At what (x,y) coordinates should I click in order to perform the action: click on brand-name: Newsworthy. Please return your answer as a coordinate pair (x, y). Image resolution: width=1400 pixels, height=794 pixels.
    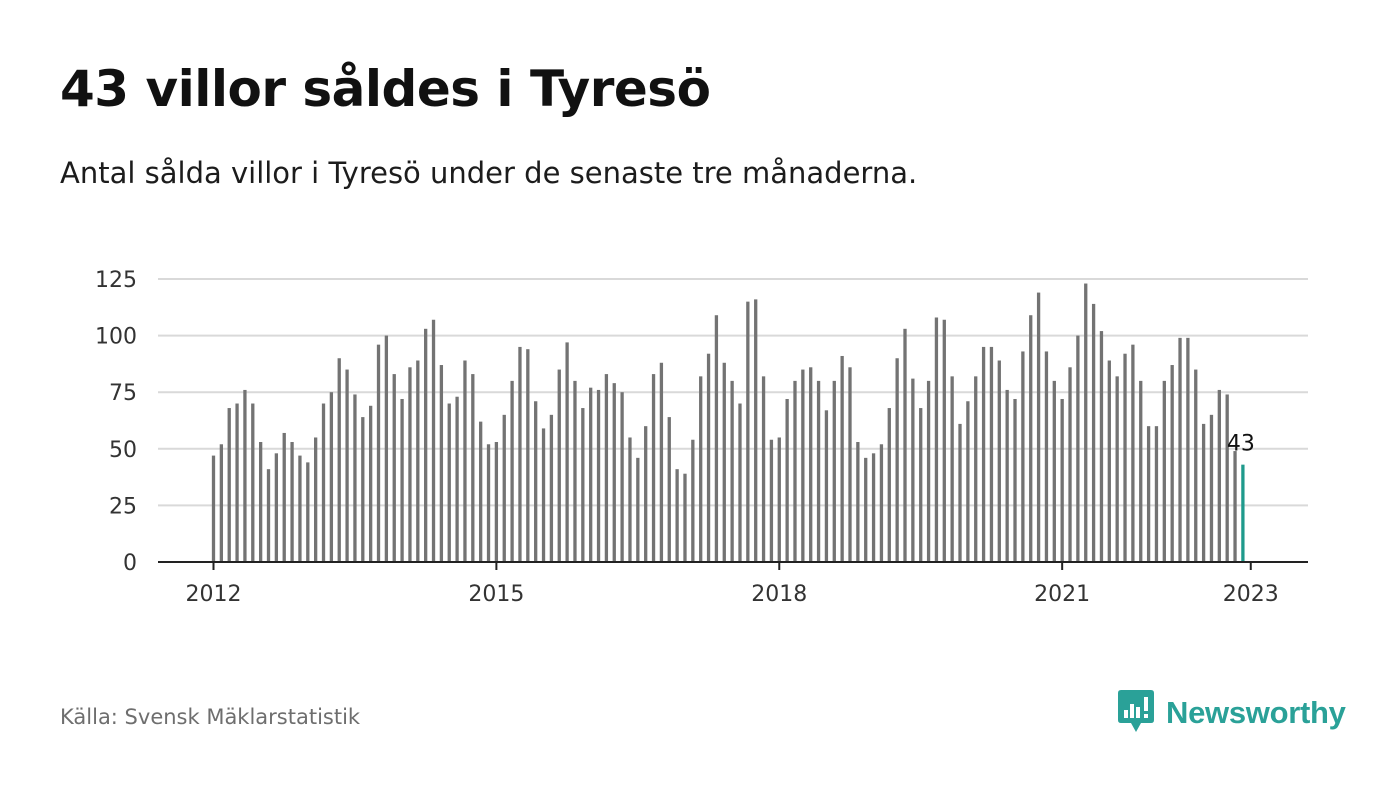
    Looking at the image, I should click on (1256, 712).